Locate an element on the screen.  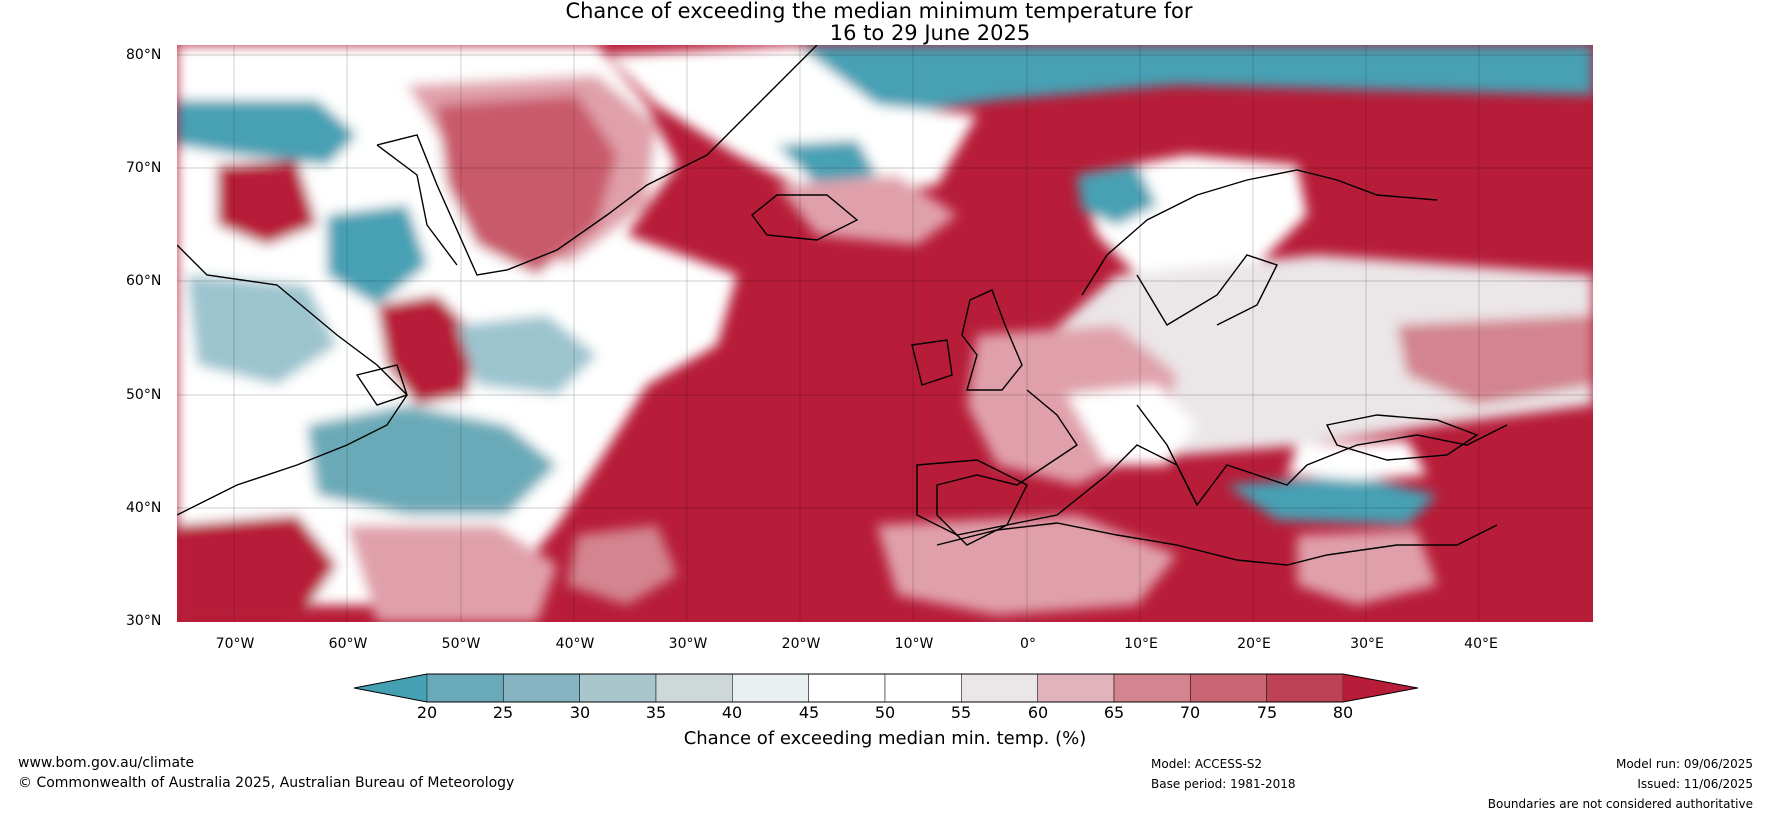
mediterranean-white-region is located at coordinates (1357, 460).